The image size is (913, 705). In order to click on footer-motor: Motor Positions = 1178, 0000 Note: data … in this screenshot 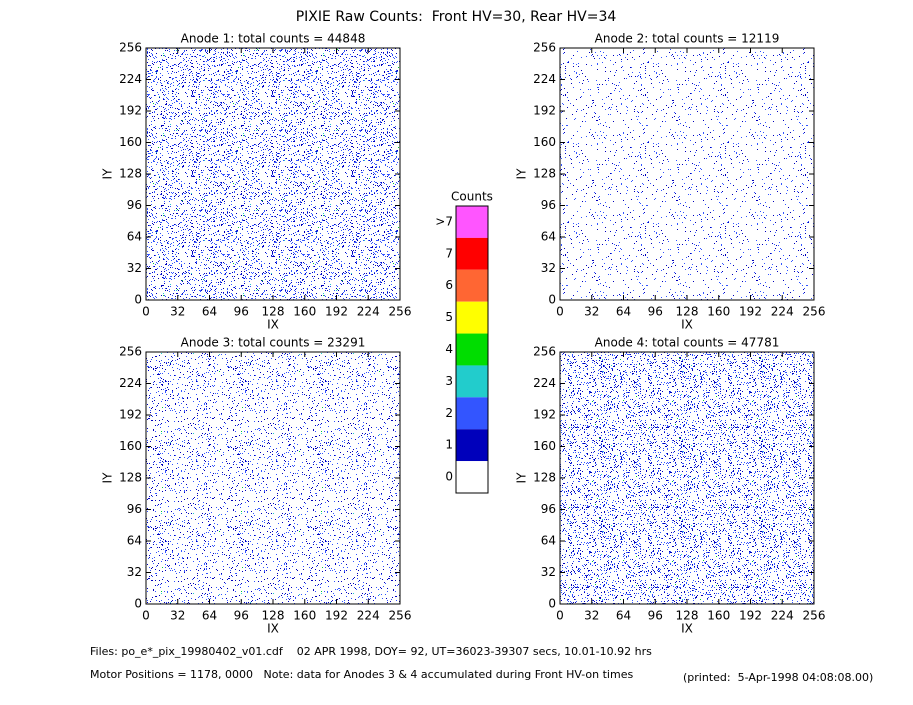, I will do `click(361, 674)`.